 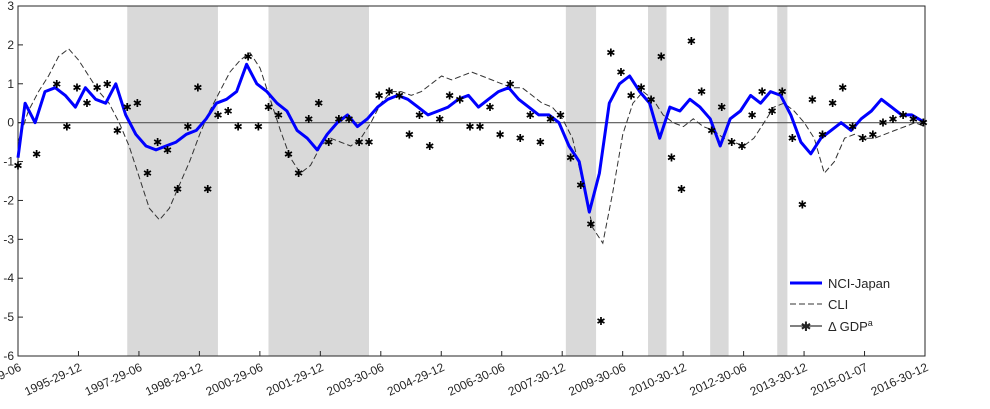 What do you see at coordinates (12, 379) in the screenshot?
I see `x-tick-label: 1994-29-06` at bounding box center [12, 379].